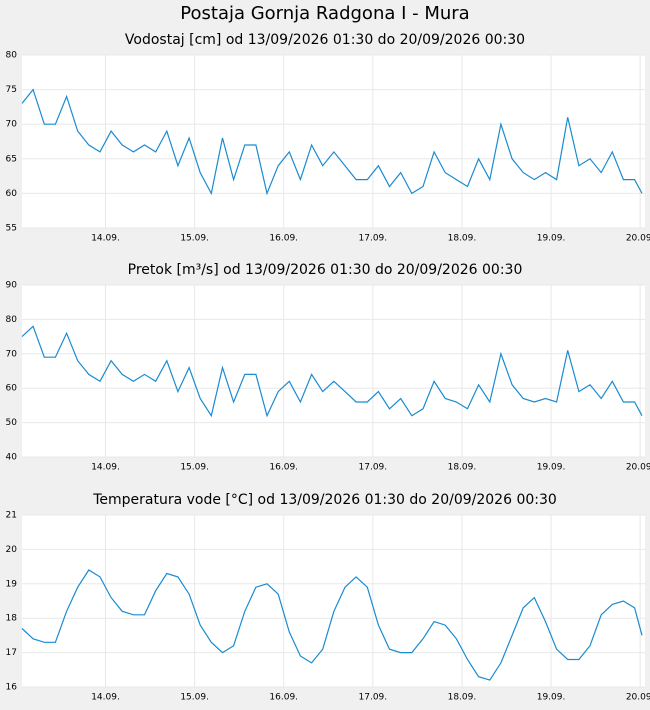 The width and height of the screenshot is (650, 710). What do you see at coordinates (11, 653) in the screenshot?
I see `y-tick-label: 17` at bounding box center [11, 653].